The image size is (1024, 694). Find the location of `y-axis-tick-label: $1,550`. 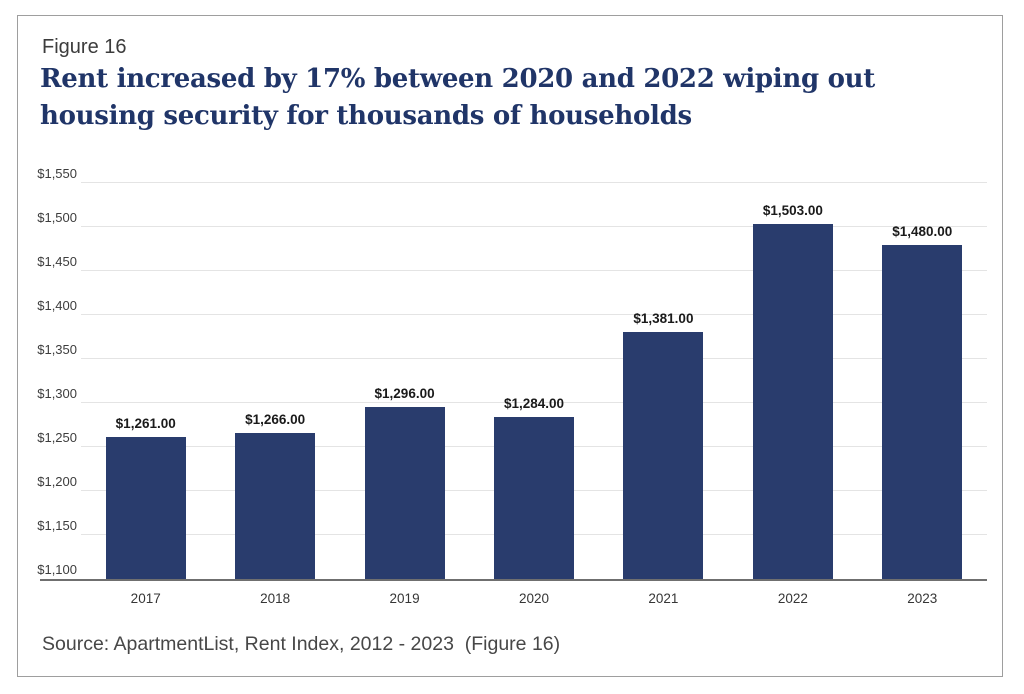

y-axis-tick-label: $1,550 is located at coordinates (57, 173).